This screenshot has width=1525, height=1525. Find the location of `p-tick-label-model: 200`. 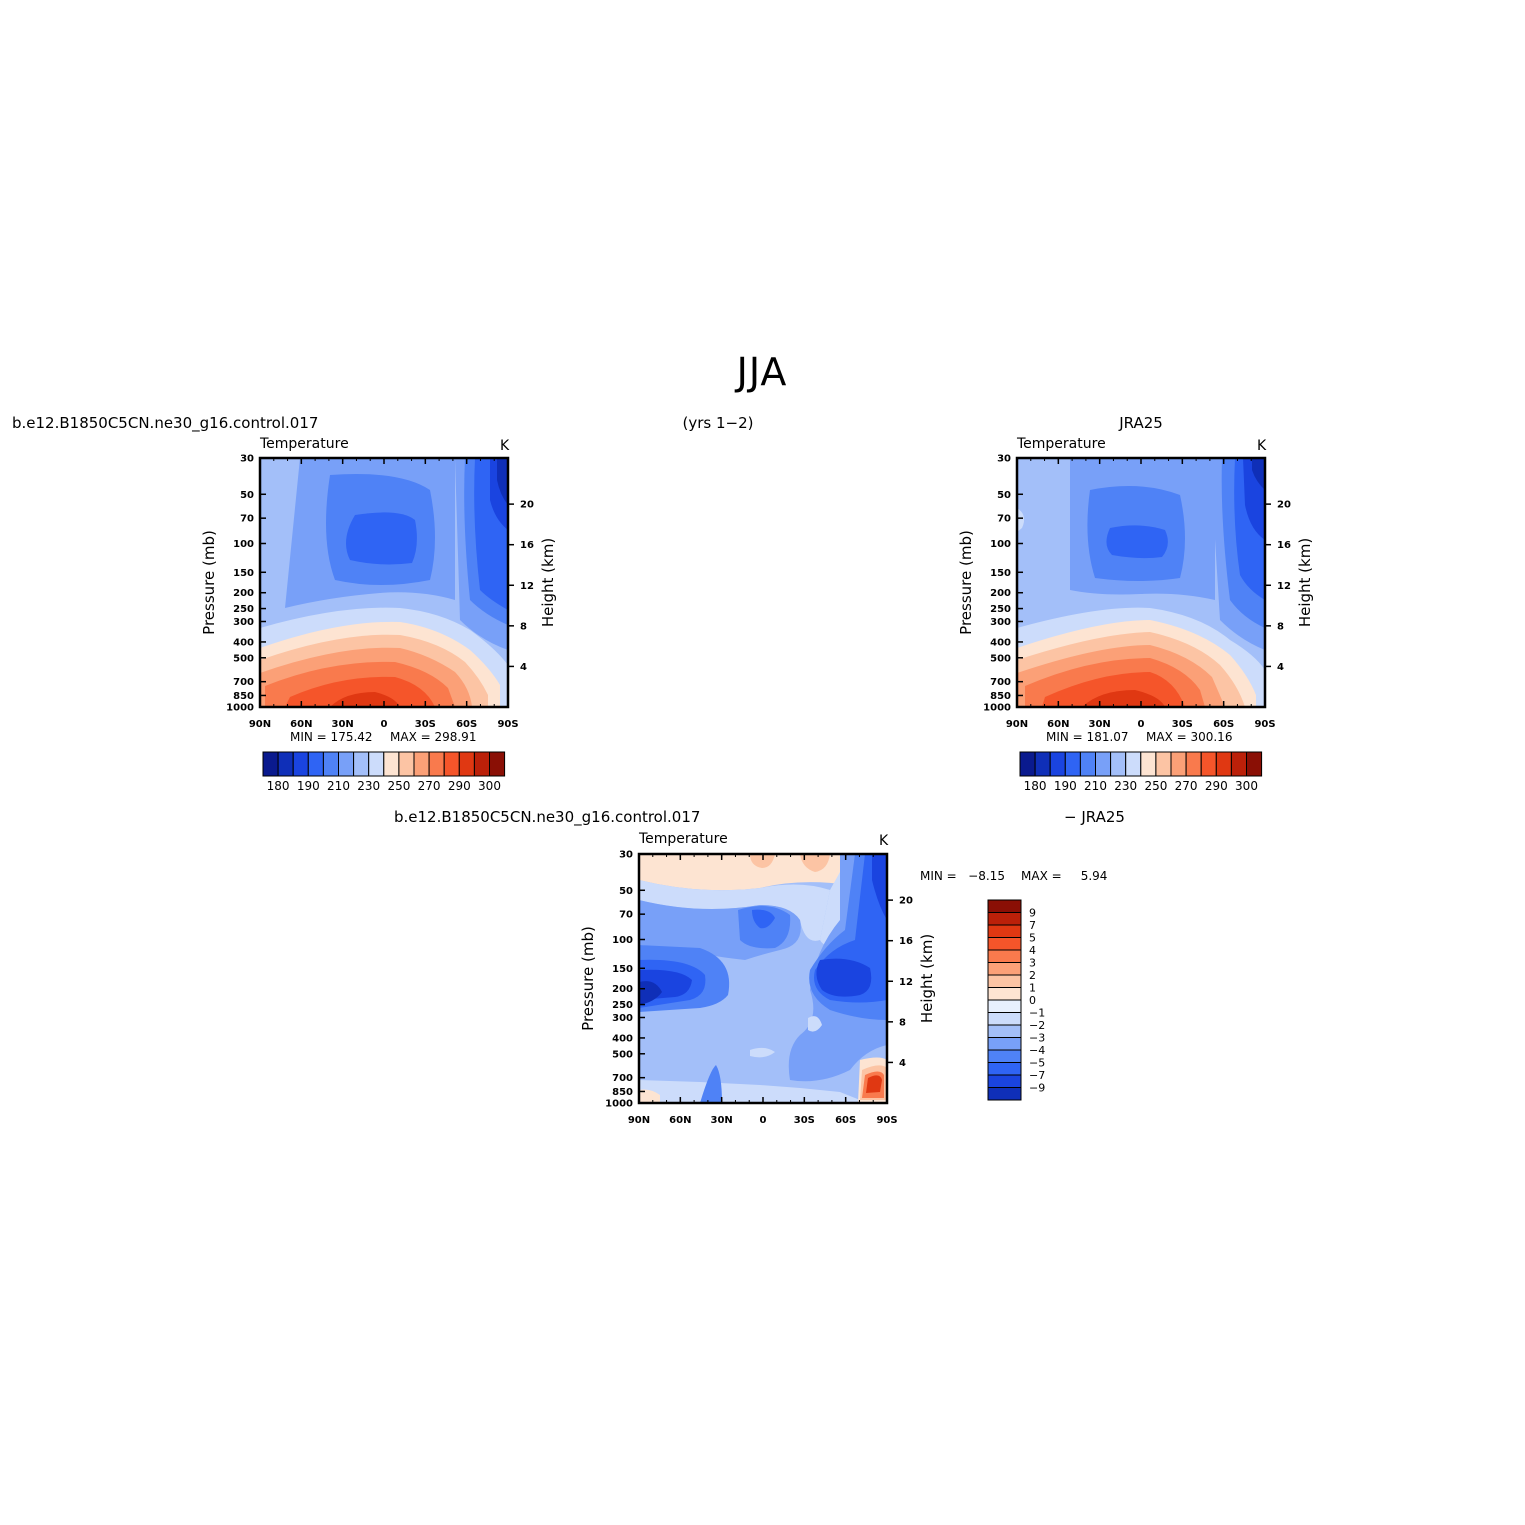

p-tick-label-model: 200 is located at coordinates (243, 593).